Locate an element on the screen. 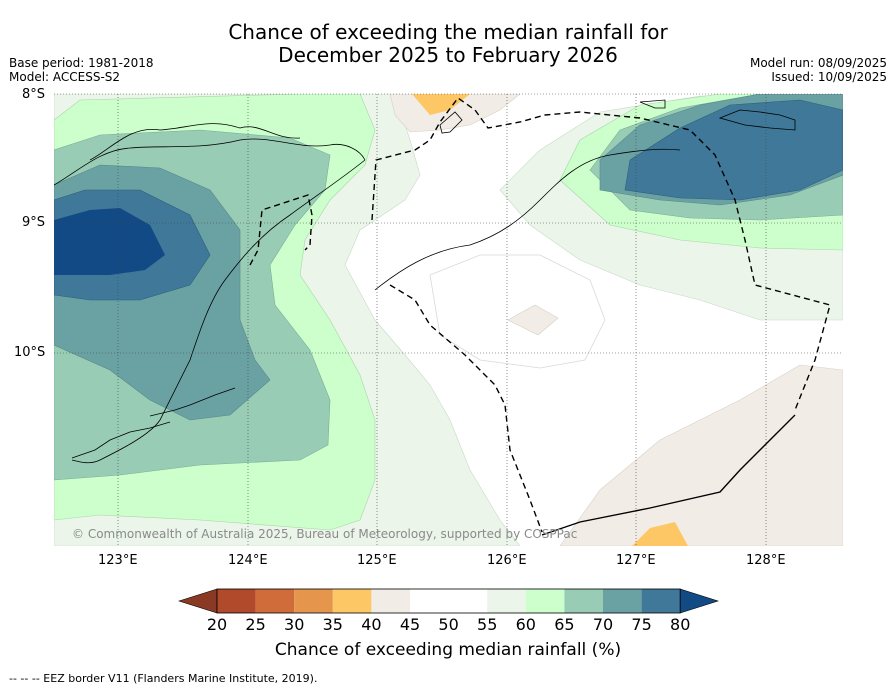  base-period-label: Base period: 1981-2018 is located at coordinates (81, 63).